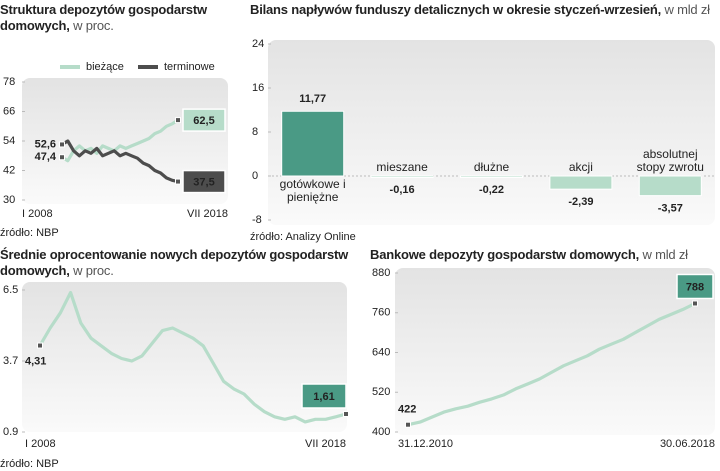 The height and width of the screenshot is (471, 720). I want to click on y-tick-label: 78, so click(9, 82).